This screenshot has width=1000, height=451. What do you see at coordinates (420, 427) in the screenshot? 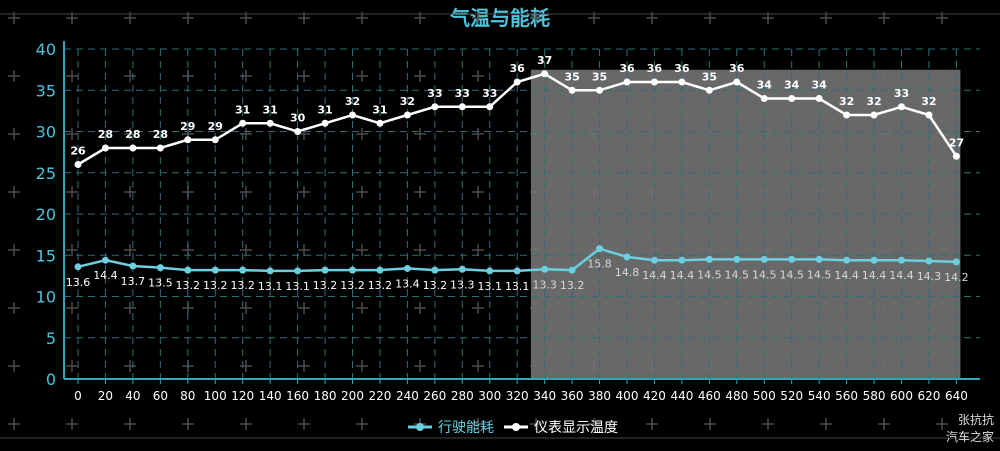
I see `legend-swatch-dot` at bounding box center [420, 427].